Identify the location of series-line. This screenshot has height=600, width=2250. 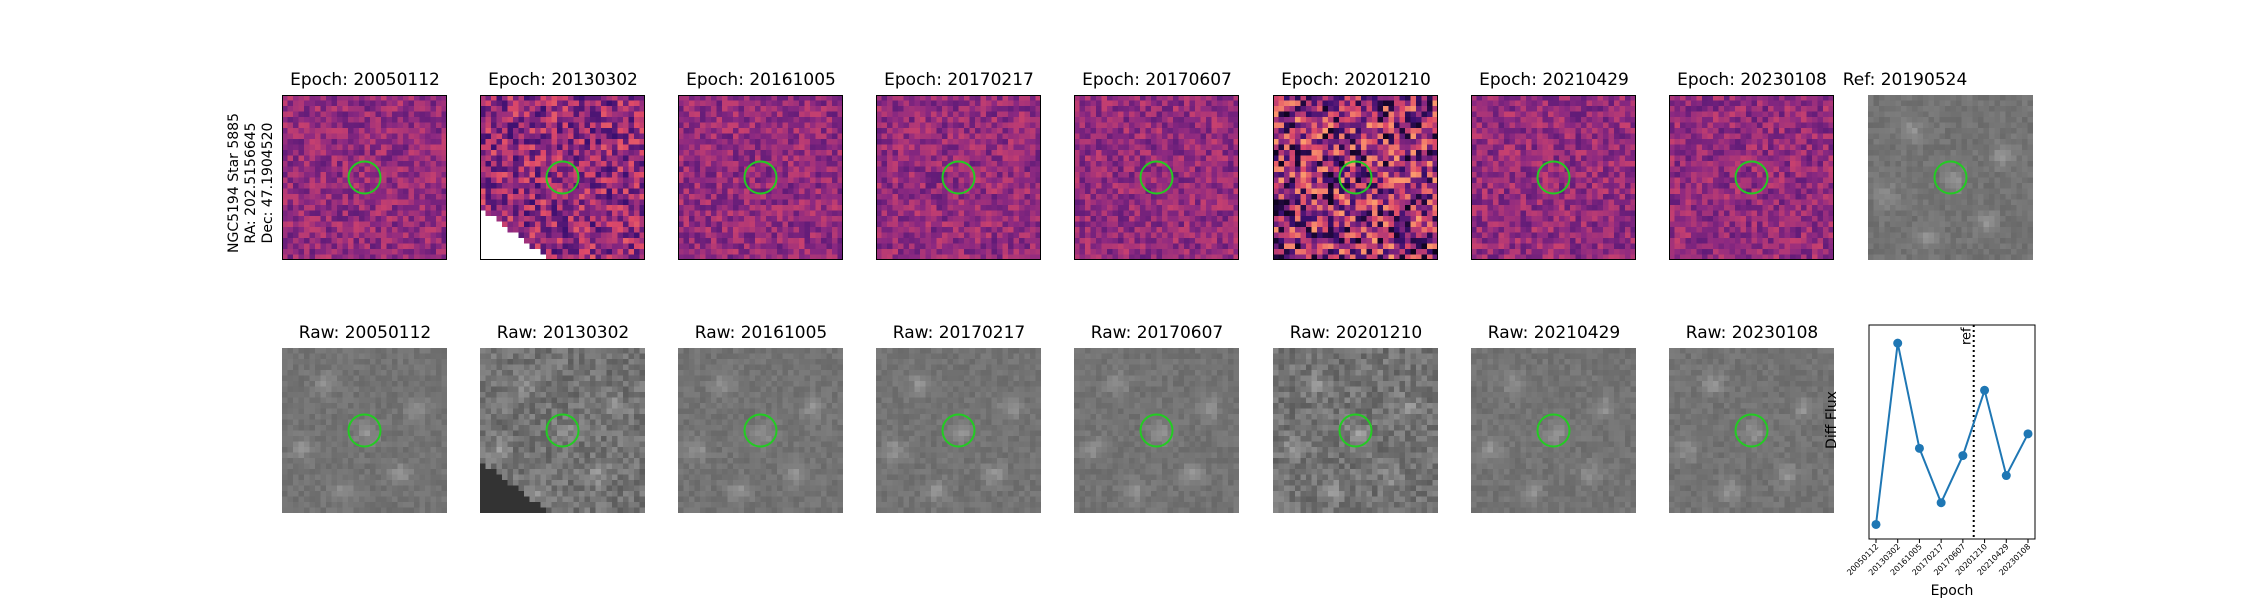
(1952, 433).